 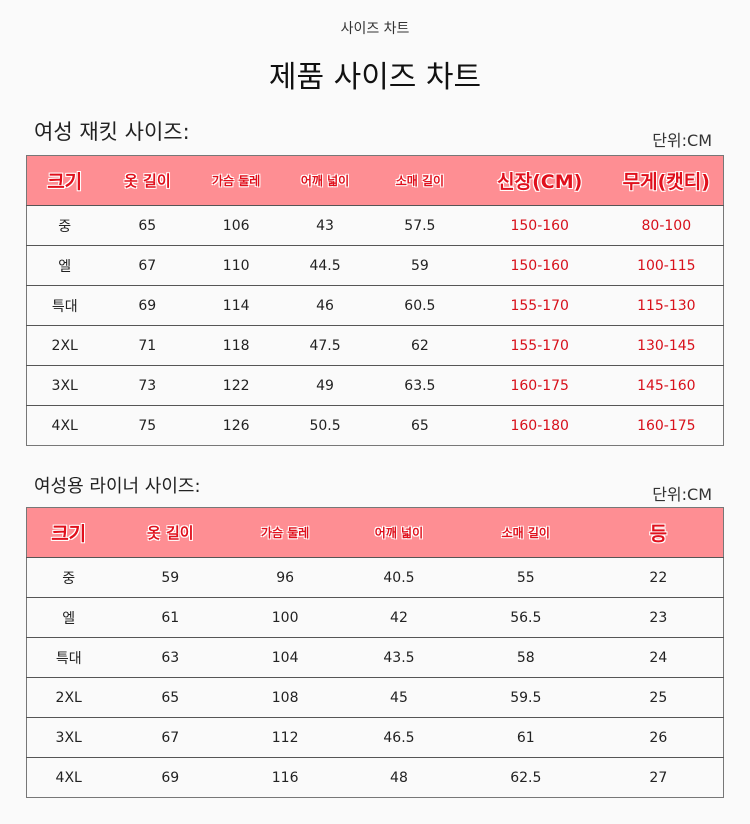 What do you see at coordinates (399, 737) in the screenshot?
I see `table-cell: 46.5` at bounding box center [399, 737].